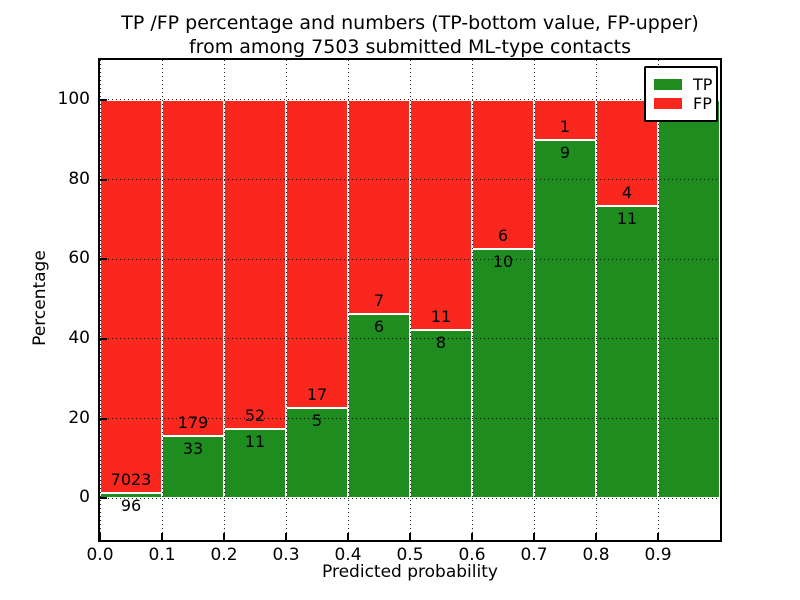 The image size is (800, 600). Describe the element at coordinates (703, 84) in the screenshot. I see `legend-label-tp: TP` at that location.